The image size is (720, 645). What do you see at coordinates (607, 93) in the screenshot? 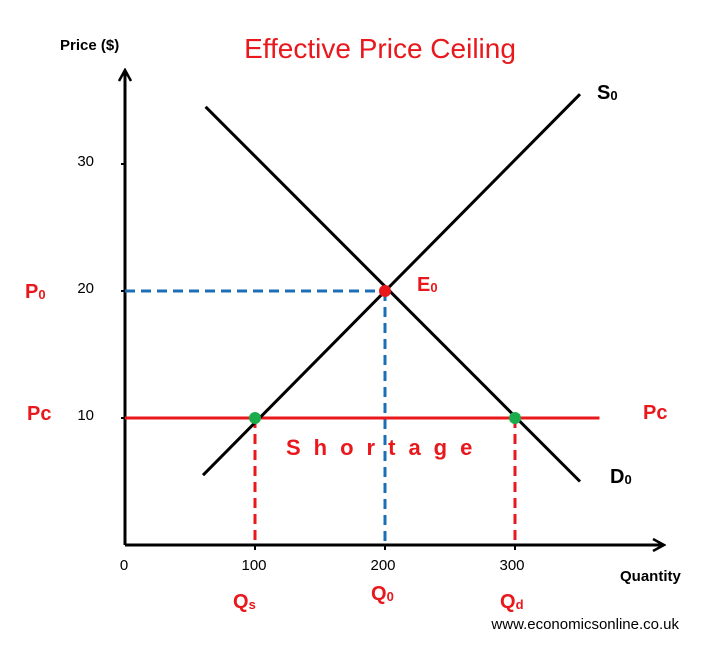
I see `supply-curve-label: S0` at bounding box center [607, 93].